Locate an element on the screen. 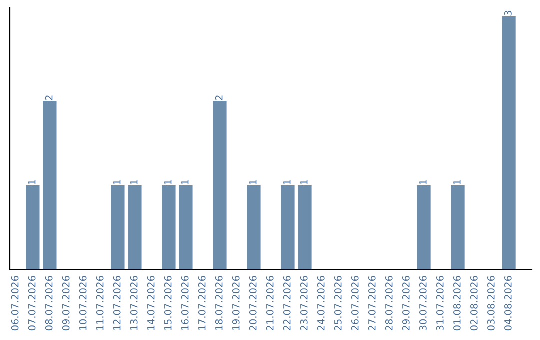 The height and width of the screenshot is (340, 540). x-tick-label: 26.07.2026 is located at coordinates (355, 303).